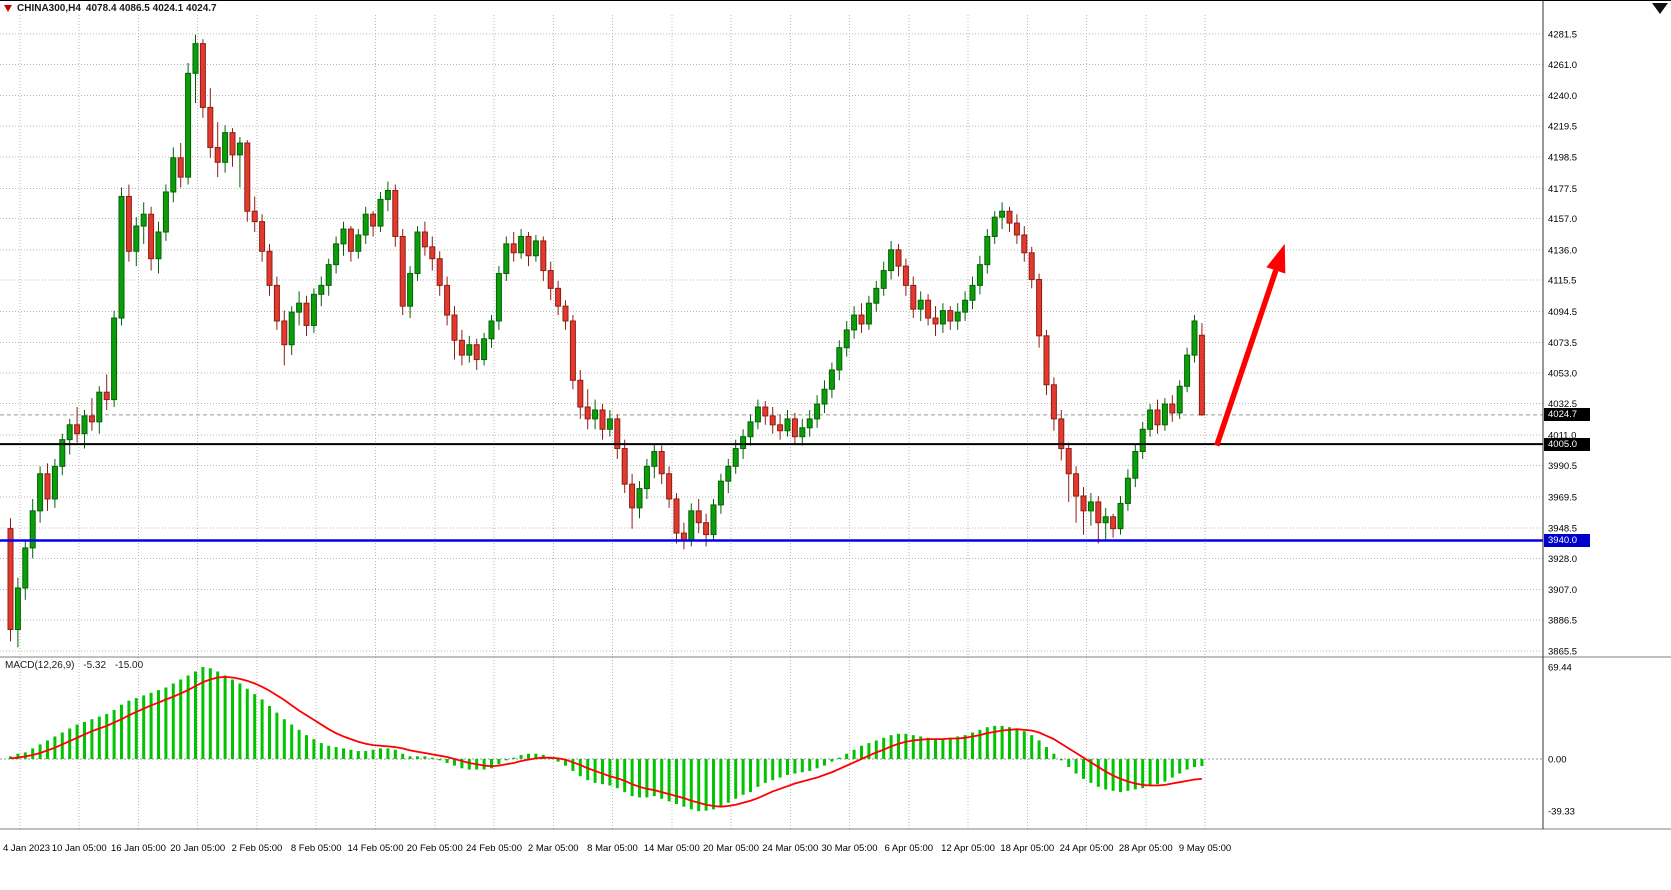 The width and height of the screenshot is (1671, 890). Describe the element at coordinates (1562, 497) in the screenshot. I see `price-axis-label: 3969.5` at that location.